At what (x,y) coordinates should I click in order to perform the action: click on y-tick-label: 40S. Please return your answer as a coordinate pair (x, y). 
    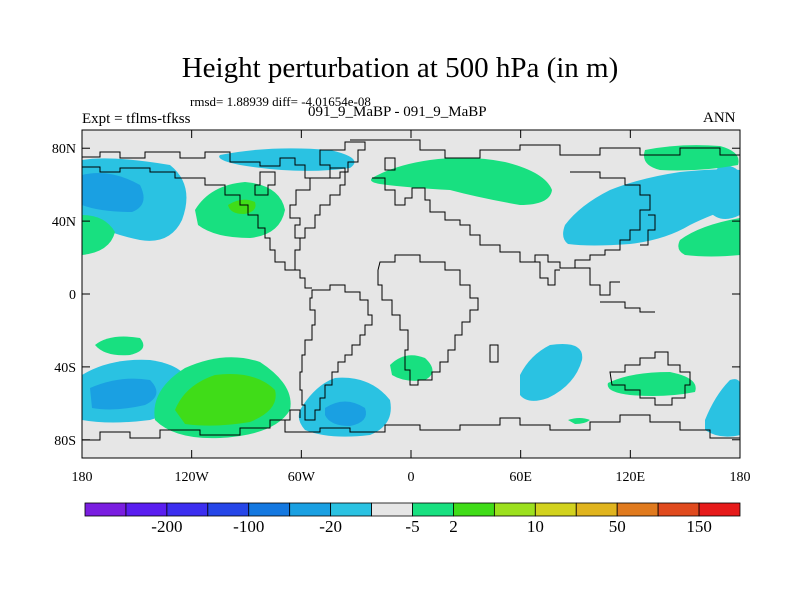
    Looking at the image, I should click on (65, 368).